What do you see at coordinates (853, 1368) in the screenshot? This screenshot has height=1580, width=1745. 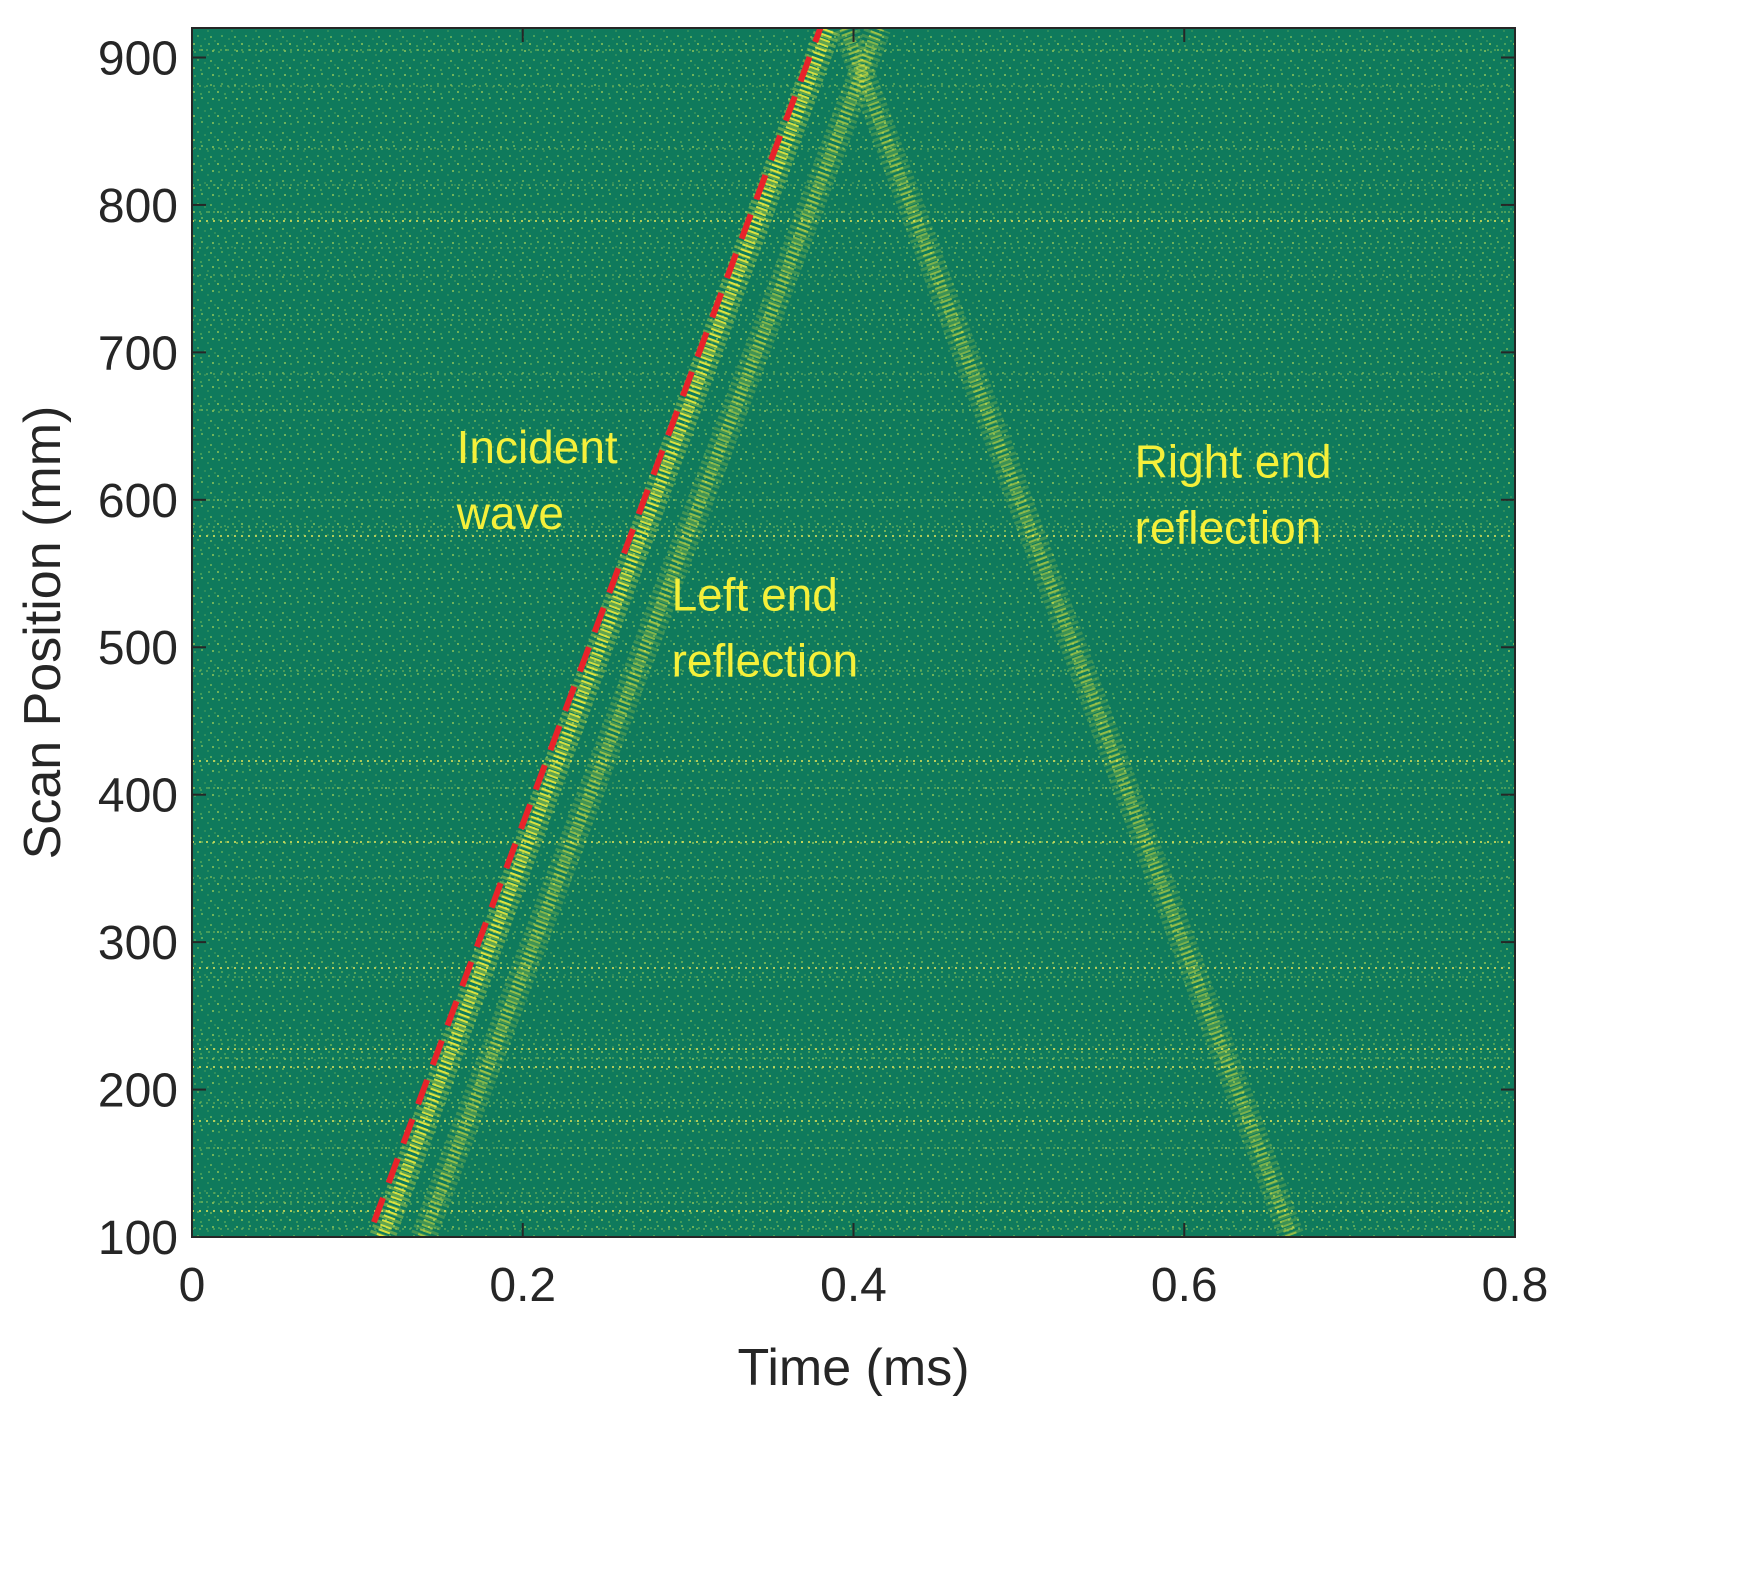 I see `x-axis-label: Time (ms)` at bounding box center [853, 1368].